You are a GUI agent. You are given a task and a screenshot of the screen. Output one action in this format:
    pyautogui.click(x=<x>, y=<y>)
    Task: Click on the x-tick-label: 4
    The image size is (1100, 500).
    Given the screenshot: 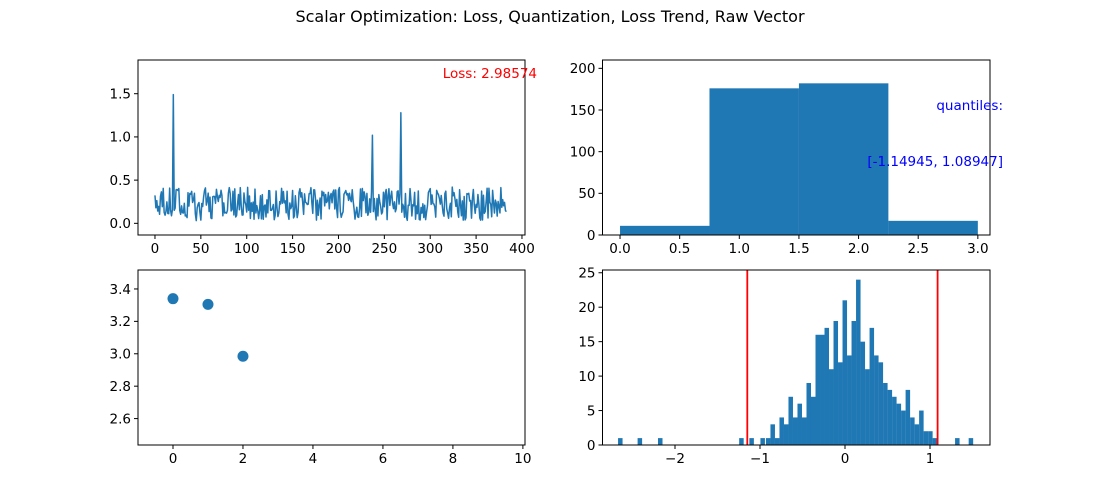 What is the action you would take?
    pyautogui.click(x=313, y=459)
    